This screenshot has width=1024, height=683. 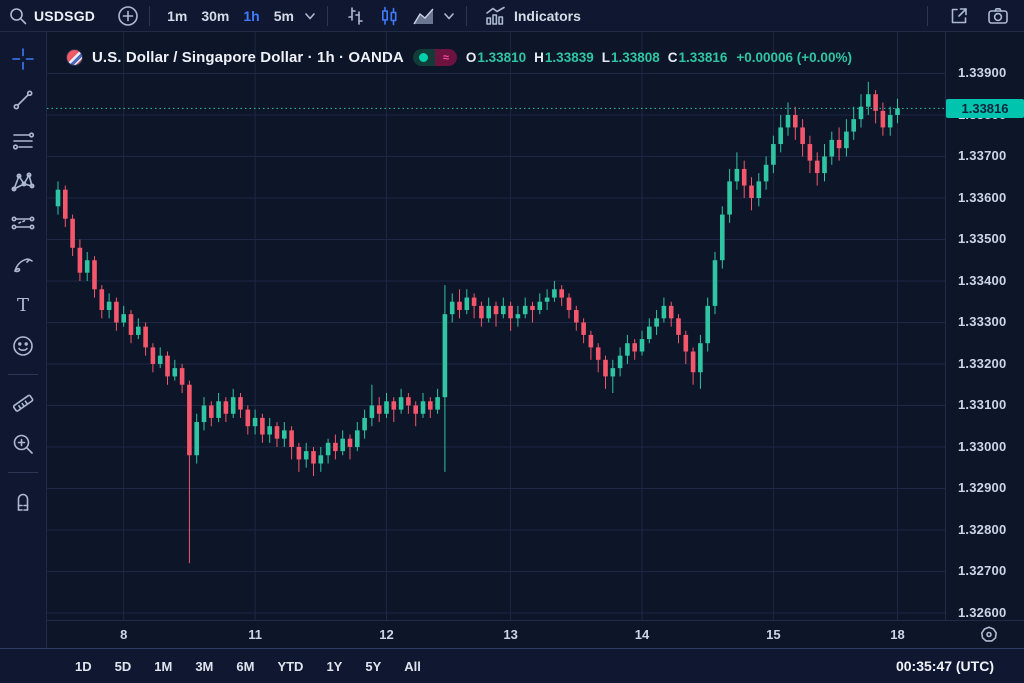 I want to click on candles-chart-type-icon, so click(x=389, y=16).